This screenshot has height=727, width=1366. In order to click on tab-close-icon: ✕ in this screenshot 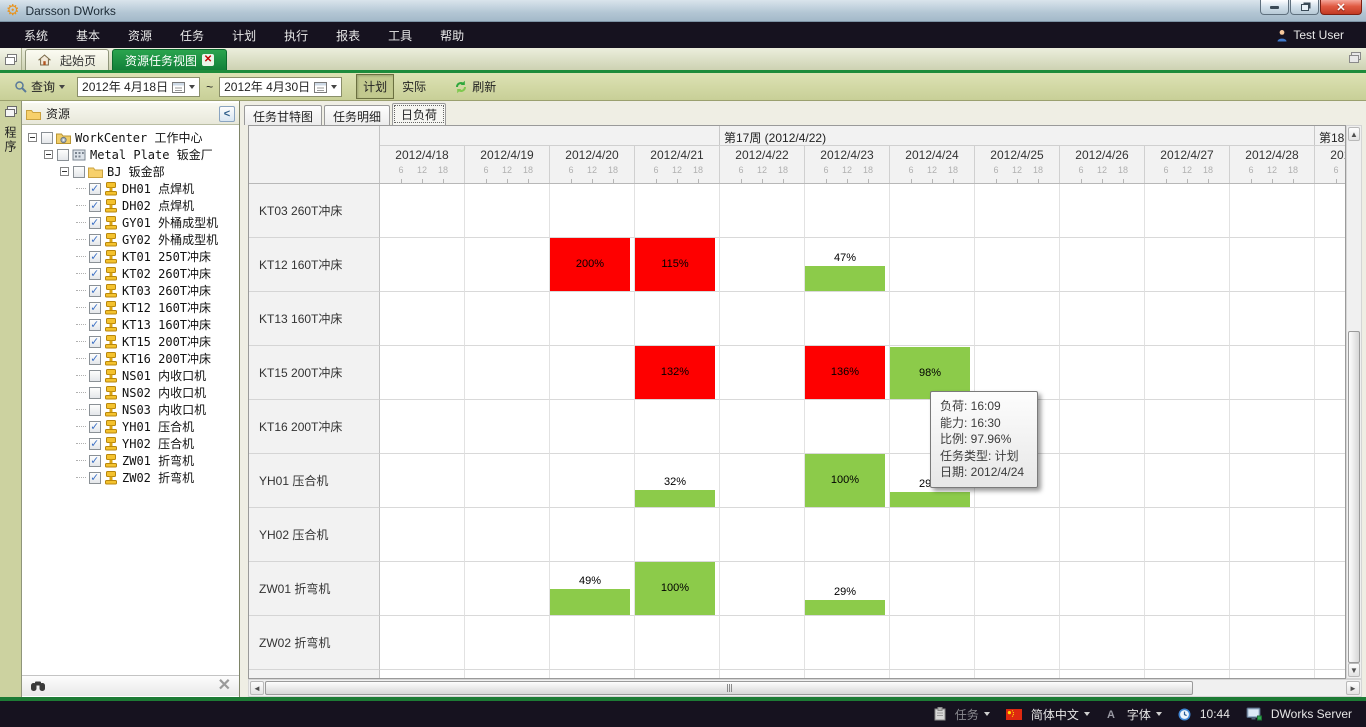, I will do `click(208, 60)`.